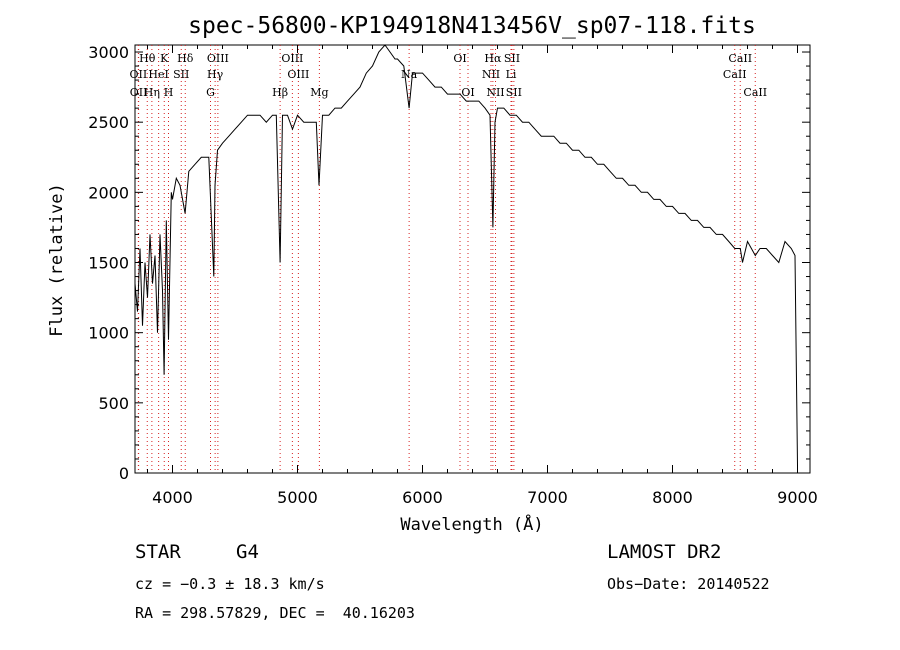 This screenshot has width=900, height=650. What do you see at coordinates (755, 92) in the screenshot?
I see `line-label-27: CaII` at bounding box center [755, 92].